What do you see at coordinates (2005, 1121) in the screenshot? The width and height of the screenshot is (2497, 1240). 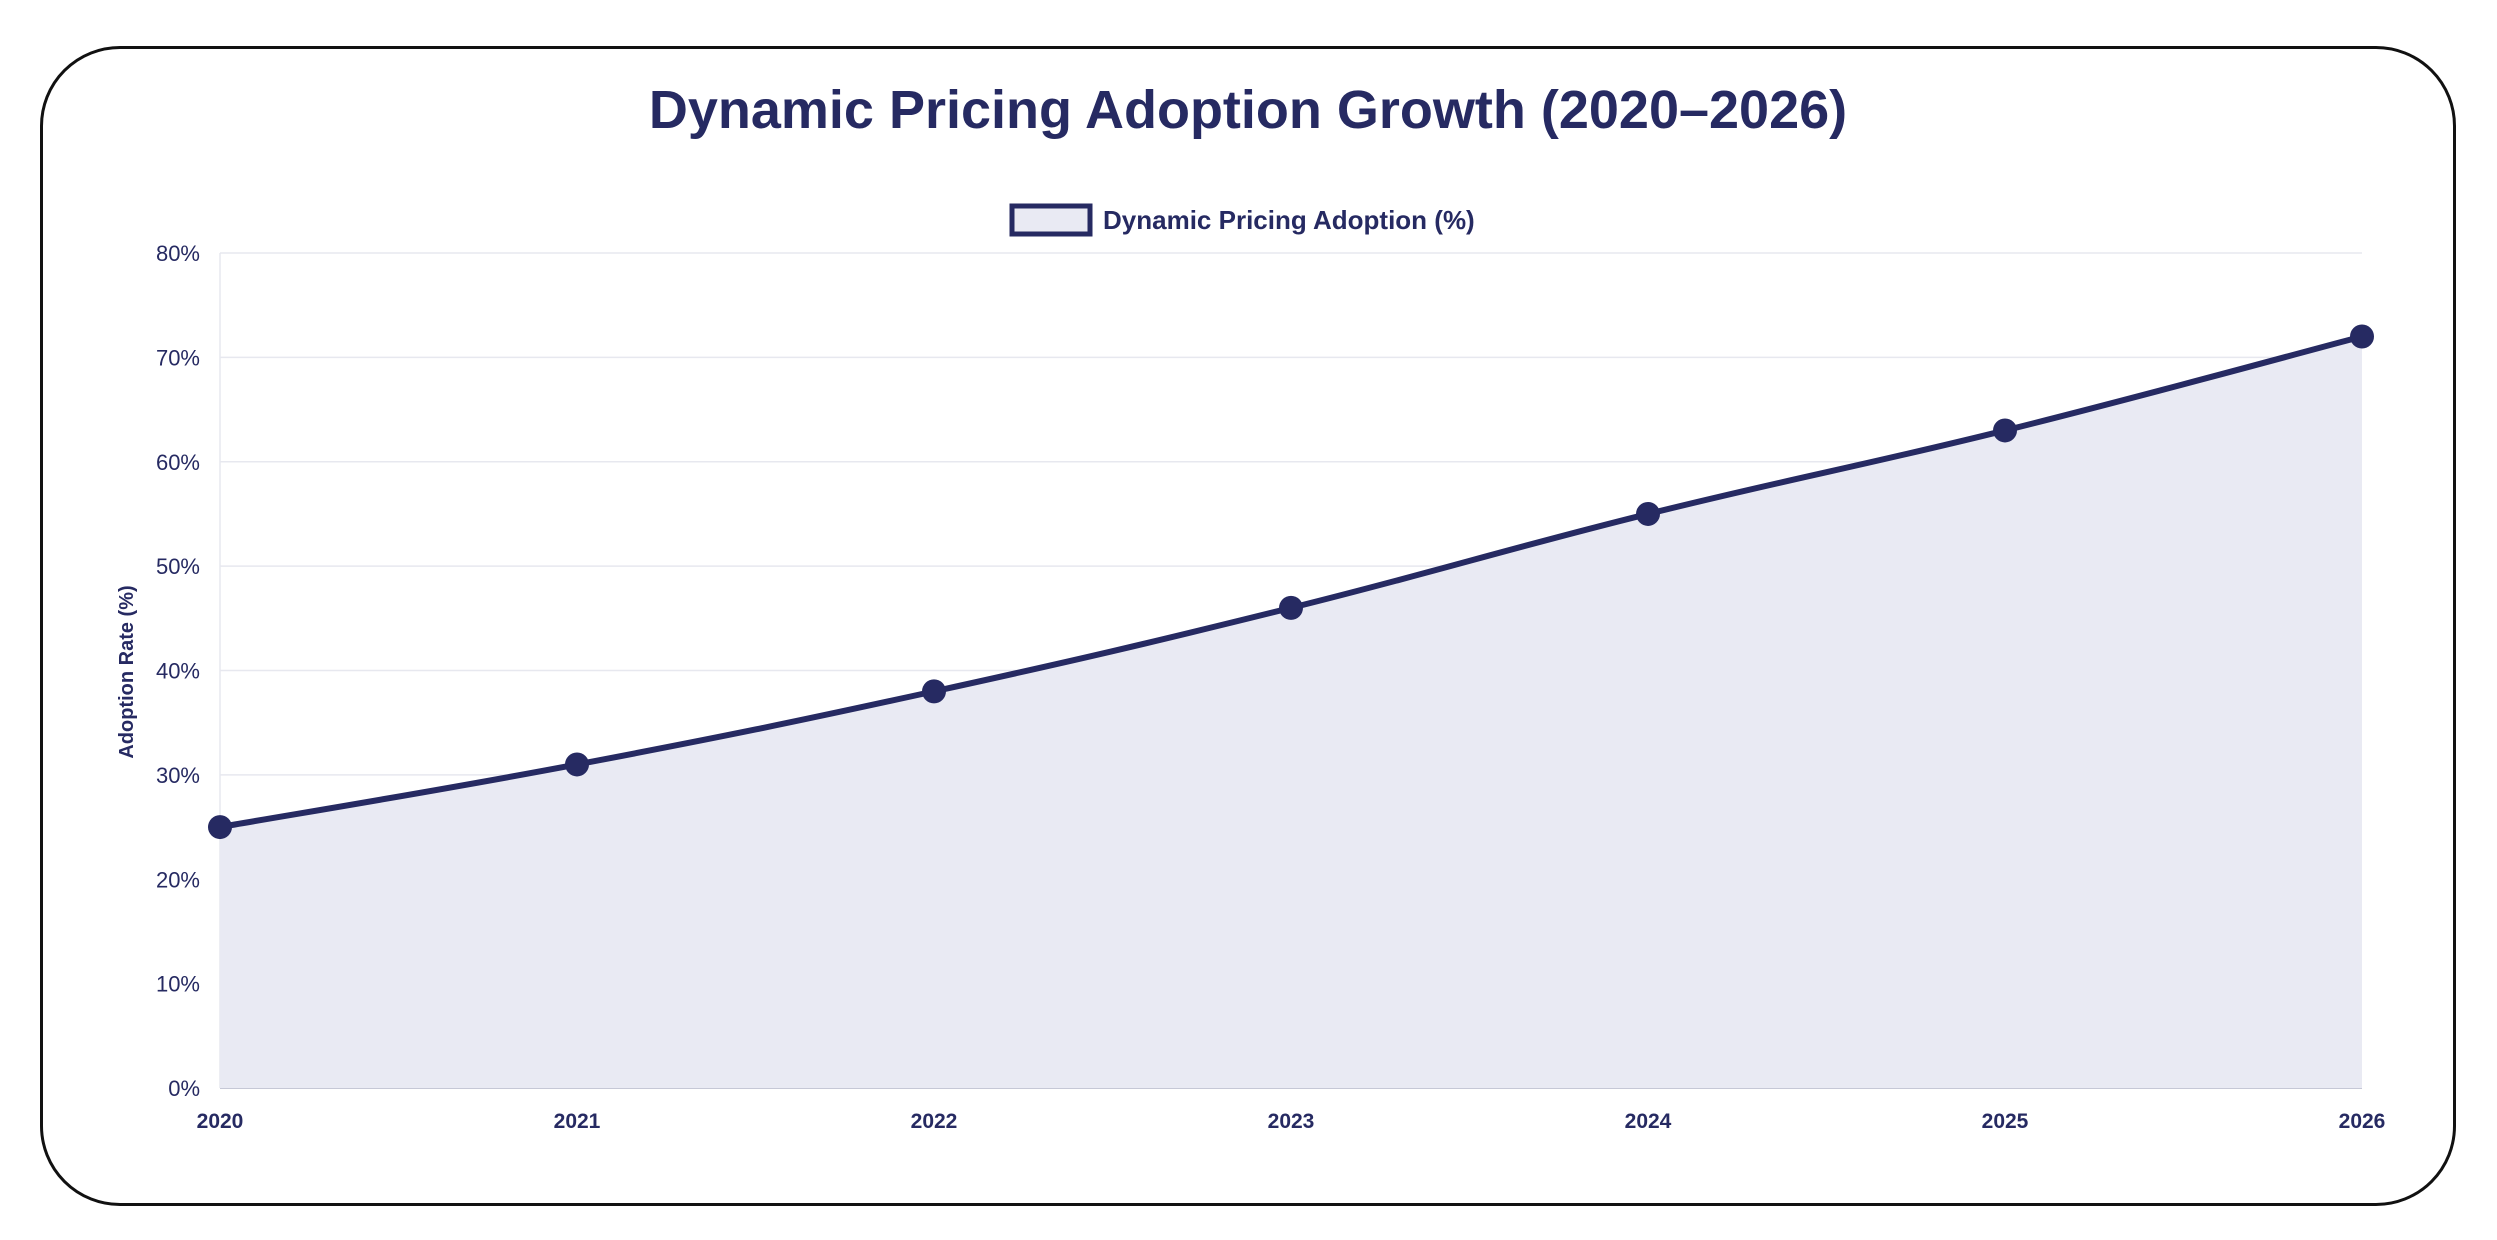 I see `x-tick-label: 2025` at bounding box center [2005, 1121].